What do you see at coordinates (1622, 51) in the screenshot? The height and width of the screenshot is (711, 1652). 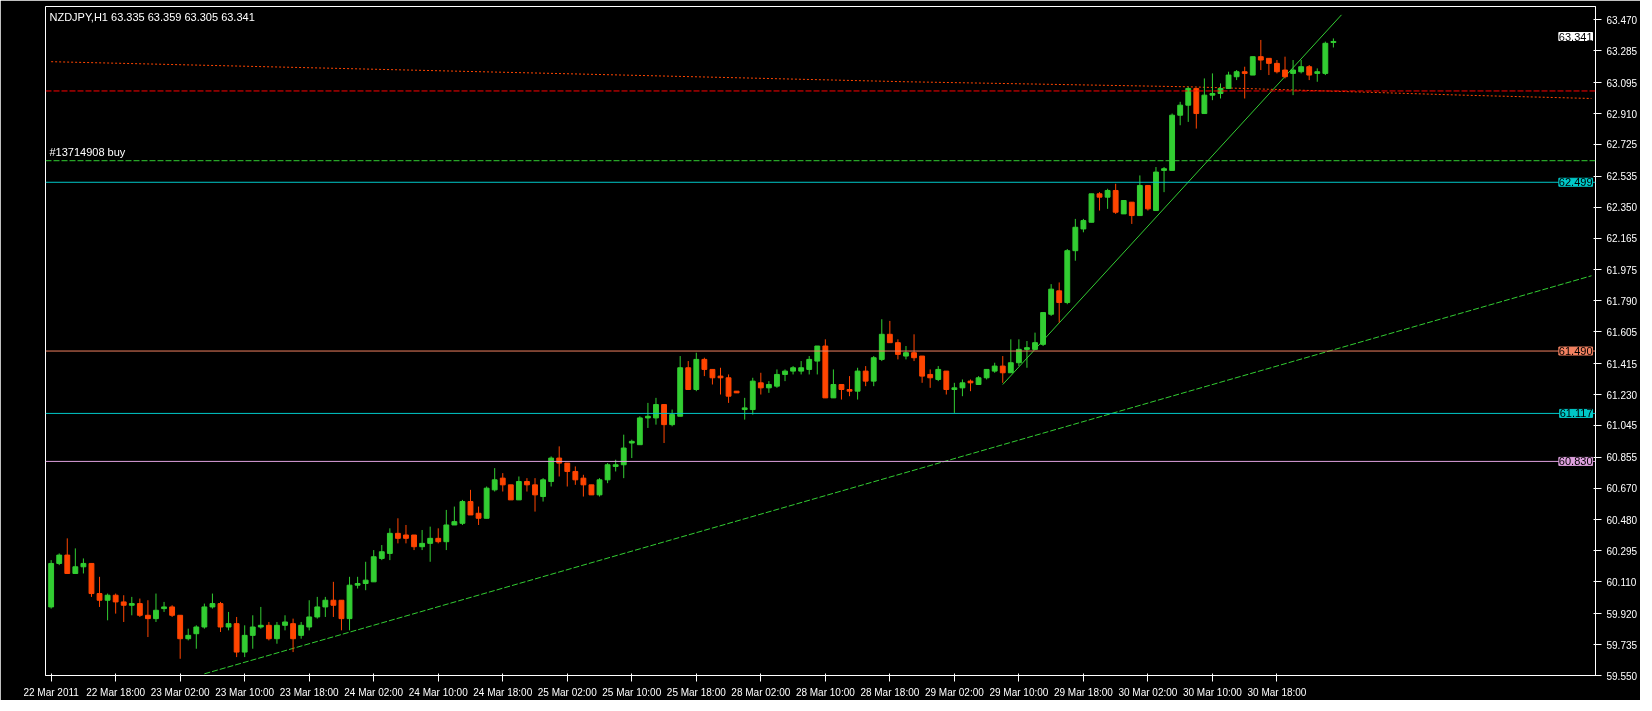 I see `y-tick-label: 63.285` at bounding box center [1622, 51].